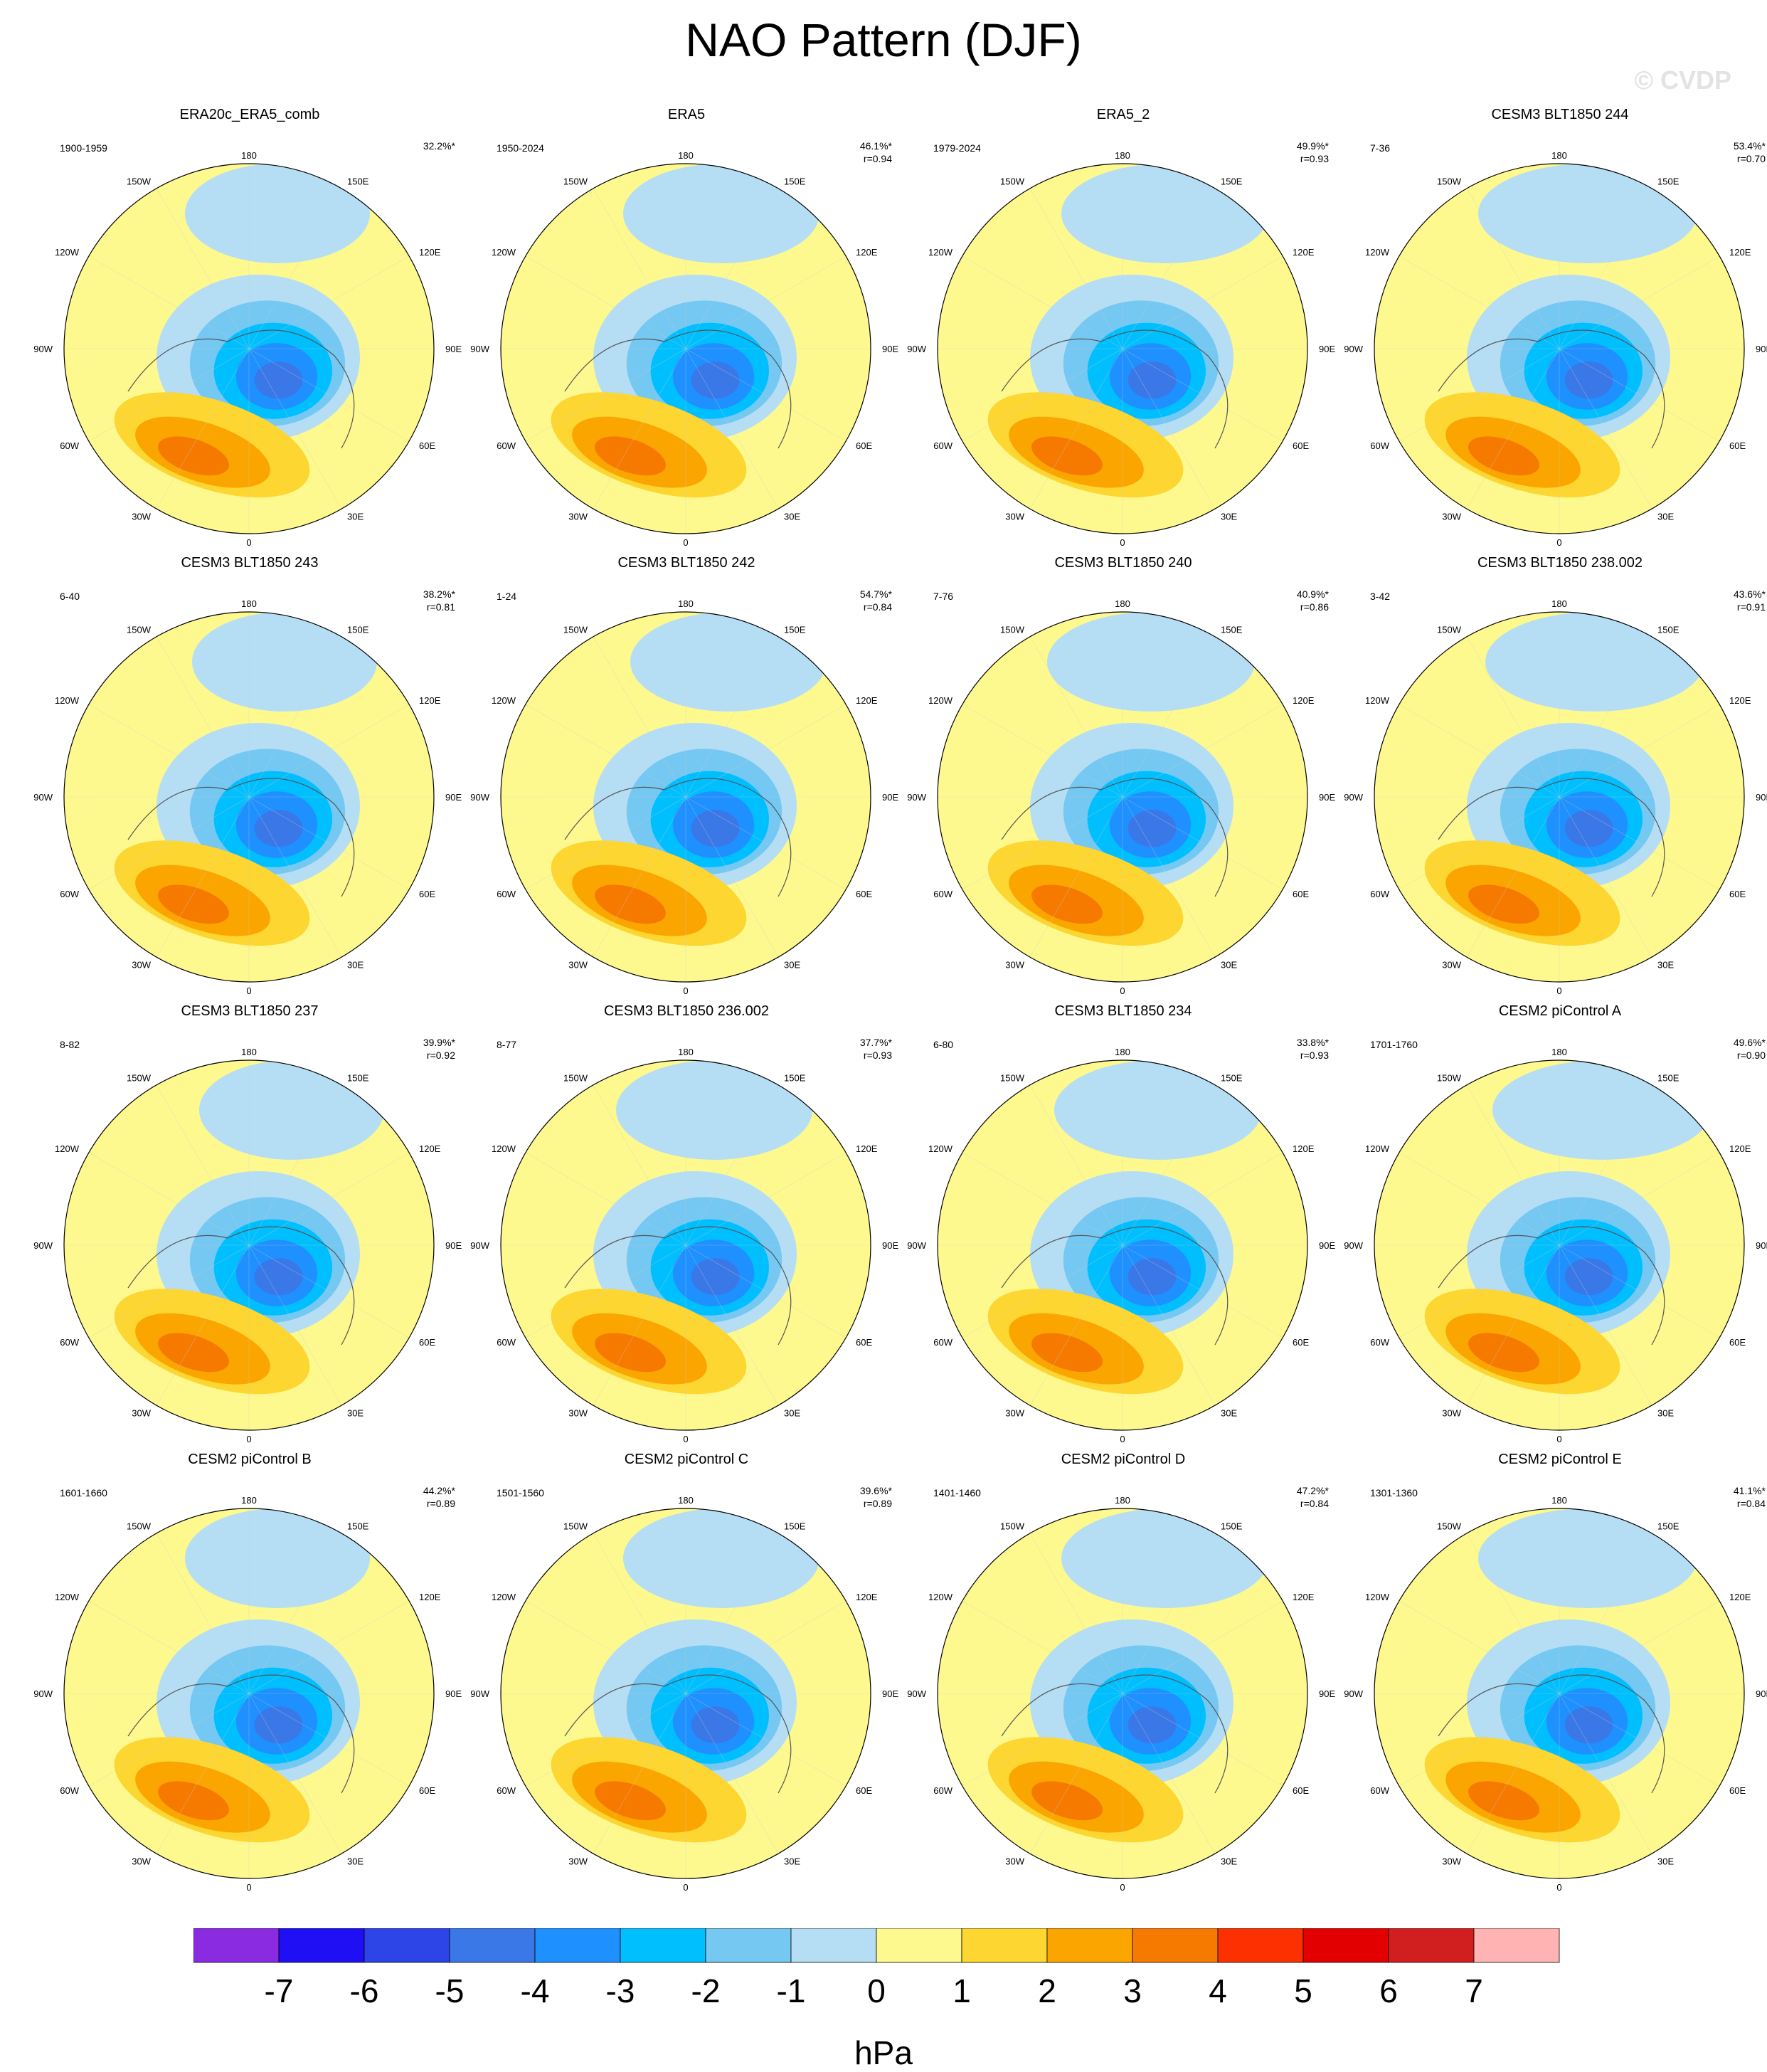 The height and width of the screenshot is (2072, 1767). Describe the element at coordinates (876, 146) in the screenshot. I see `pct-explained: 46.1%*` at that location.